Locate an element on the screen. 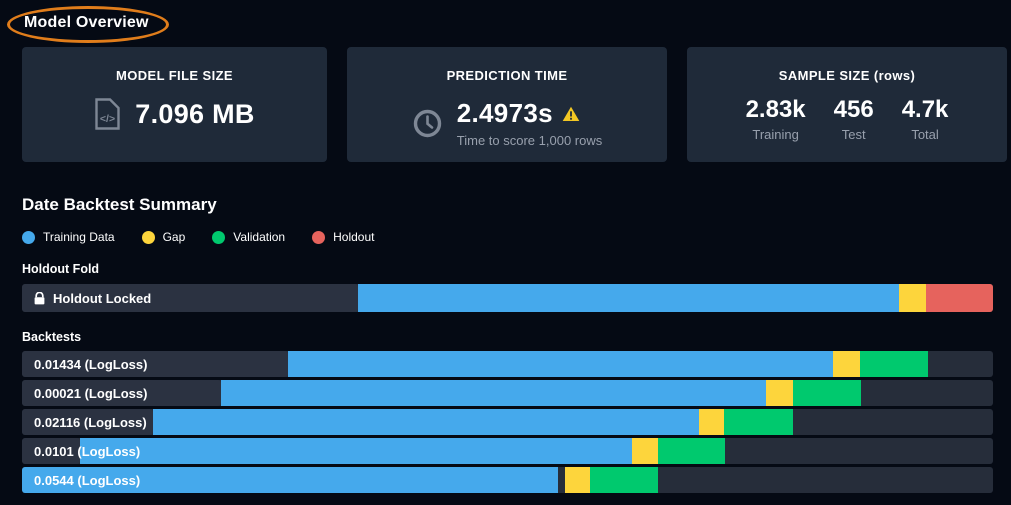 This screenshot has width=1011, height=505. backtest-summary-title: Date Backtest Summary is located at coordinates (119, 204).